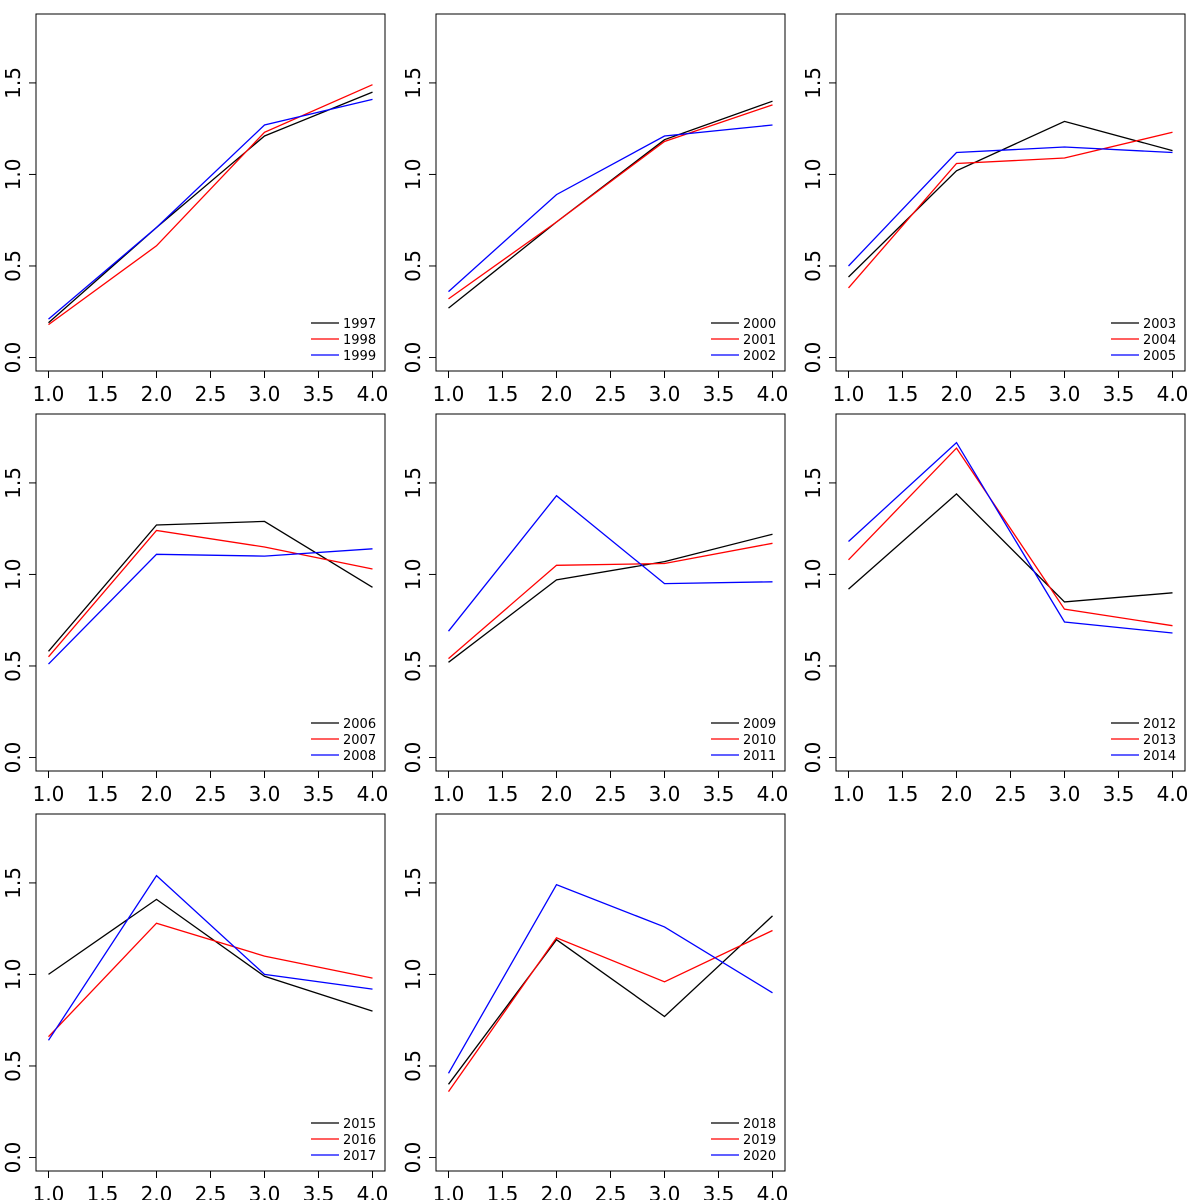  I want to click on legend-label-2001: 2001, so click(759, 340).